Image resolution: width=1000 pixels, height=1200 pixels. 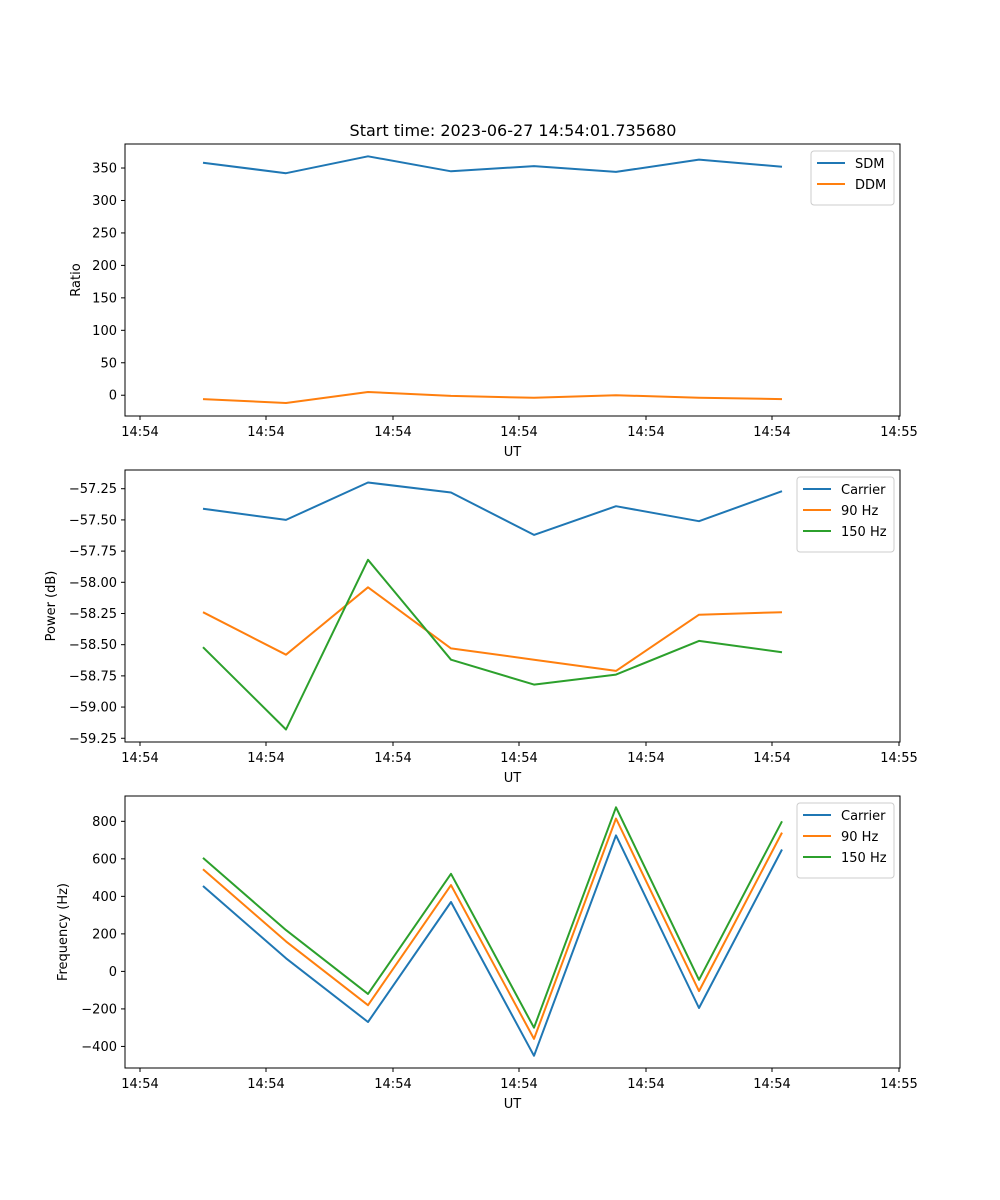 What do you see at coordinates (492, 165) in the screenshot?
I see `series-line-sdm` at bounding box center [492, 165].